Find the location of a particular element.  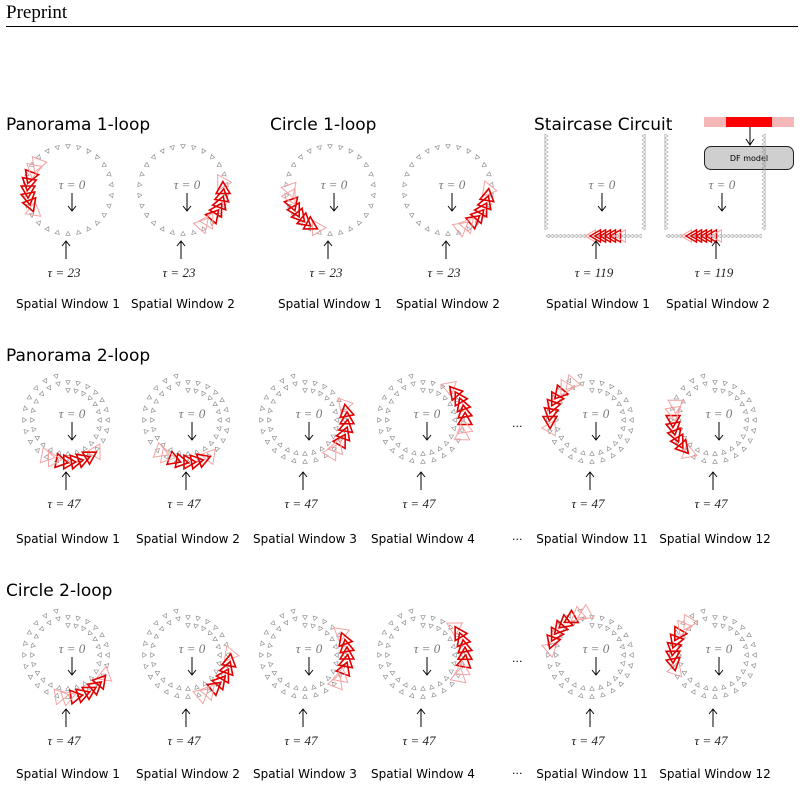

df-bar-dim-left is located at coordinates (715, 122).